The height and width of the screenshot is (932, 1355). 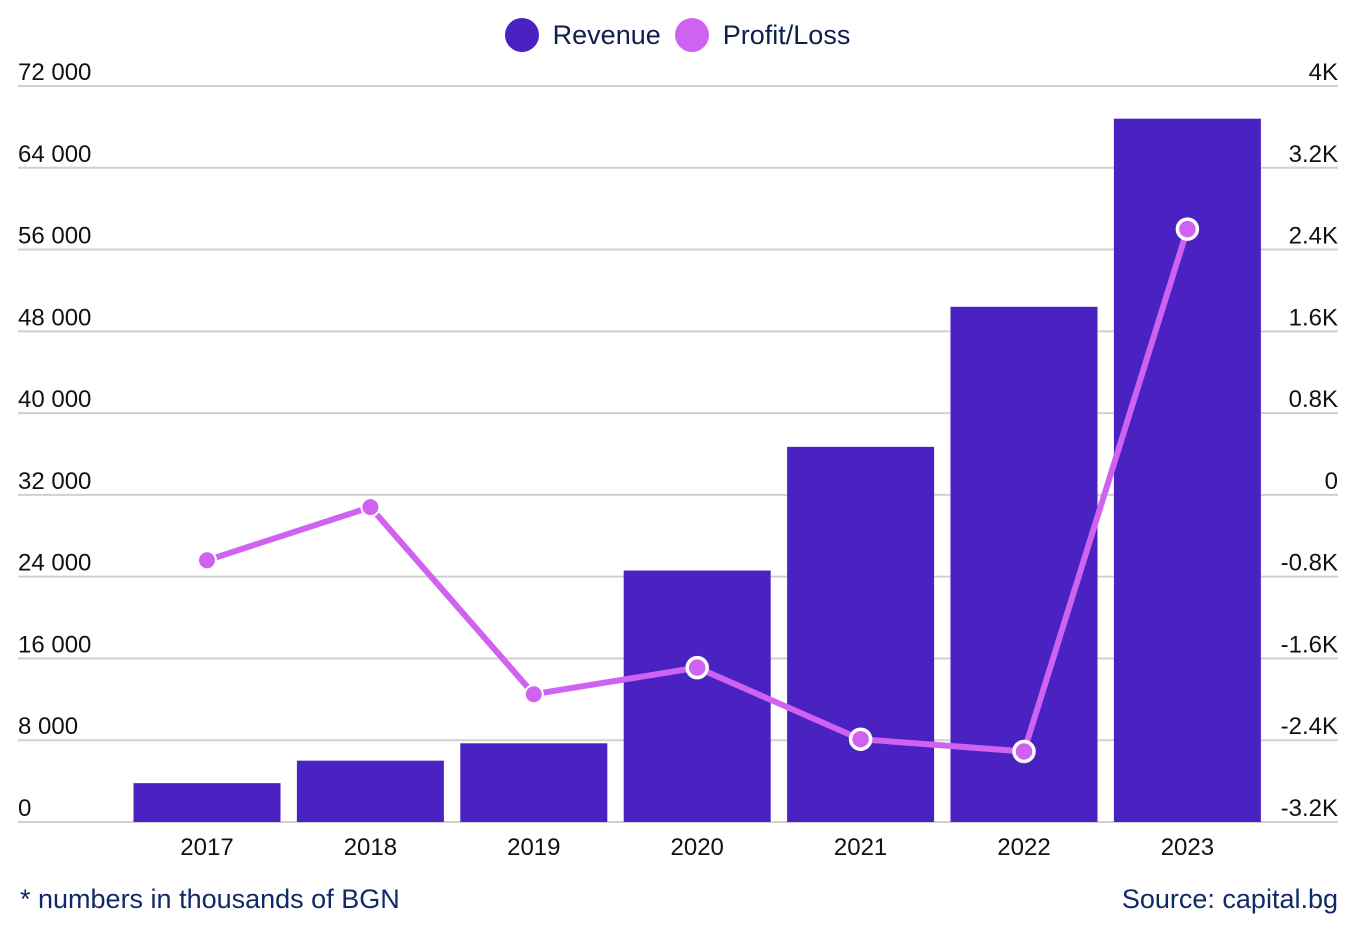 I want to click on right-tick-label: -3.2K, so click(x=1309, y=808).